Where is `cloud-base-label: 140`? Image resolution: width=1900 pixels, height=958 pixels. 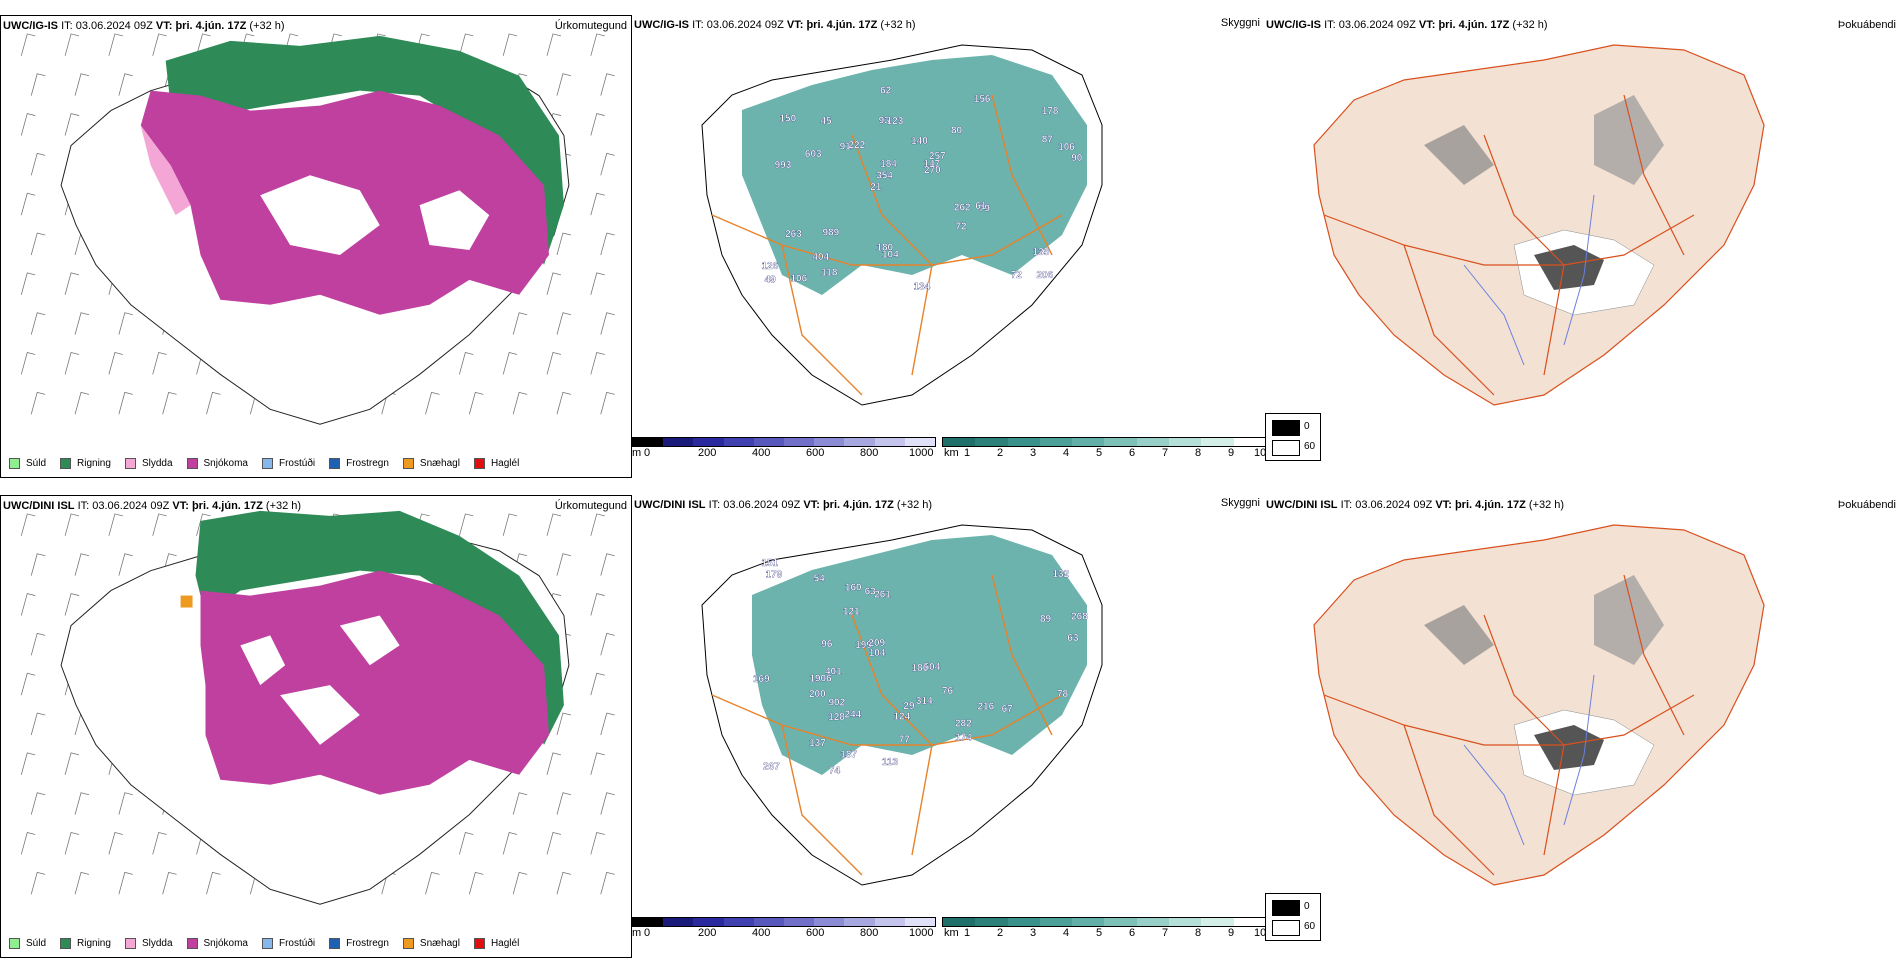 cloud-base-label: 140 is located at coordinates (919, 141).